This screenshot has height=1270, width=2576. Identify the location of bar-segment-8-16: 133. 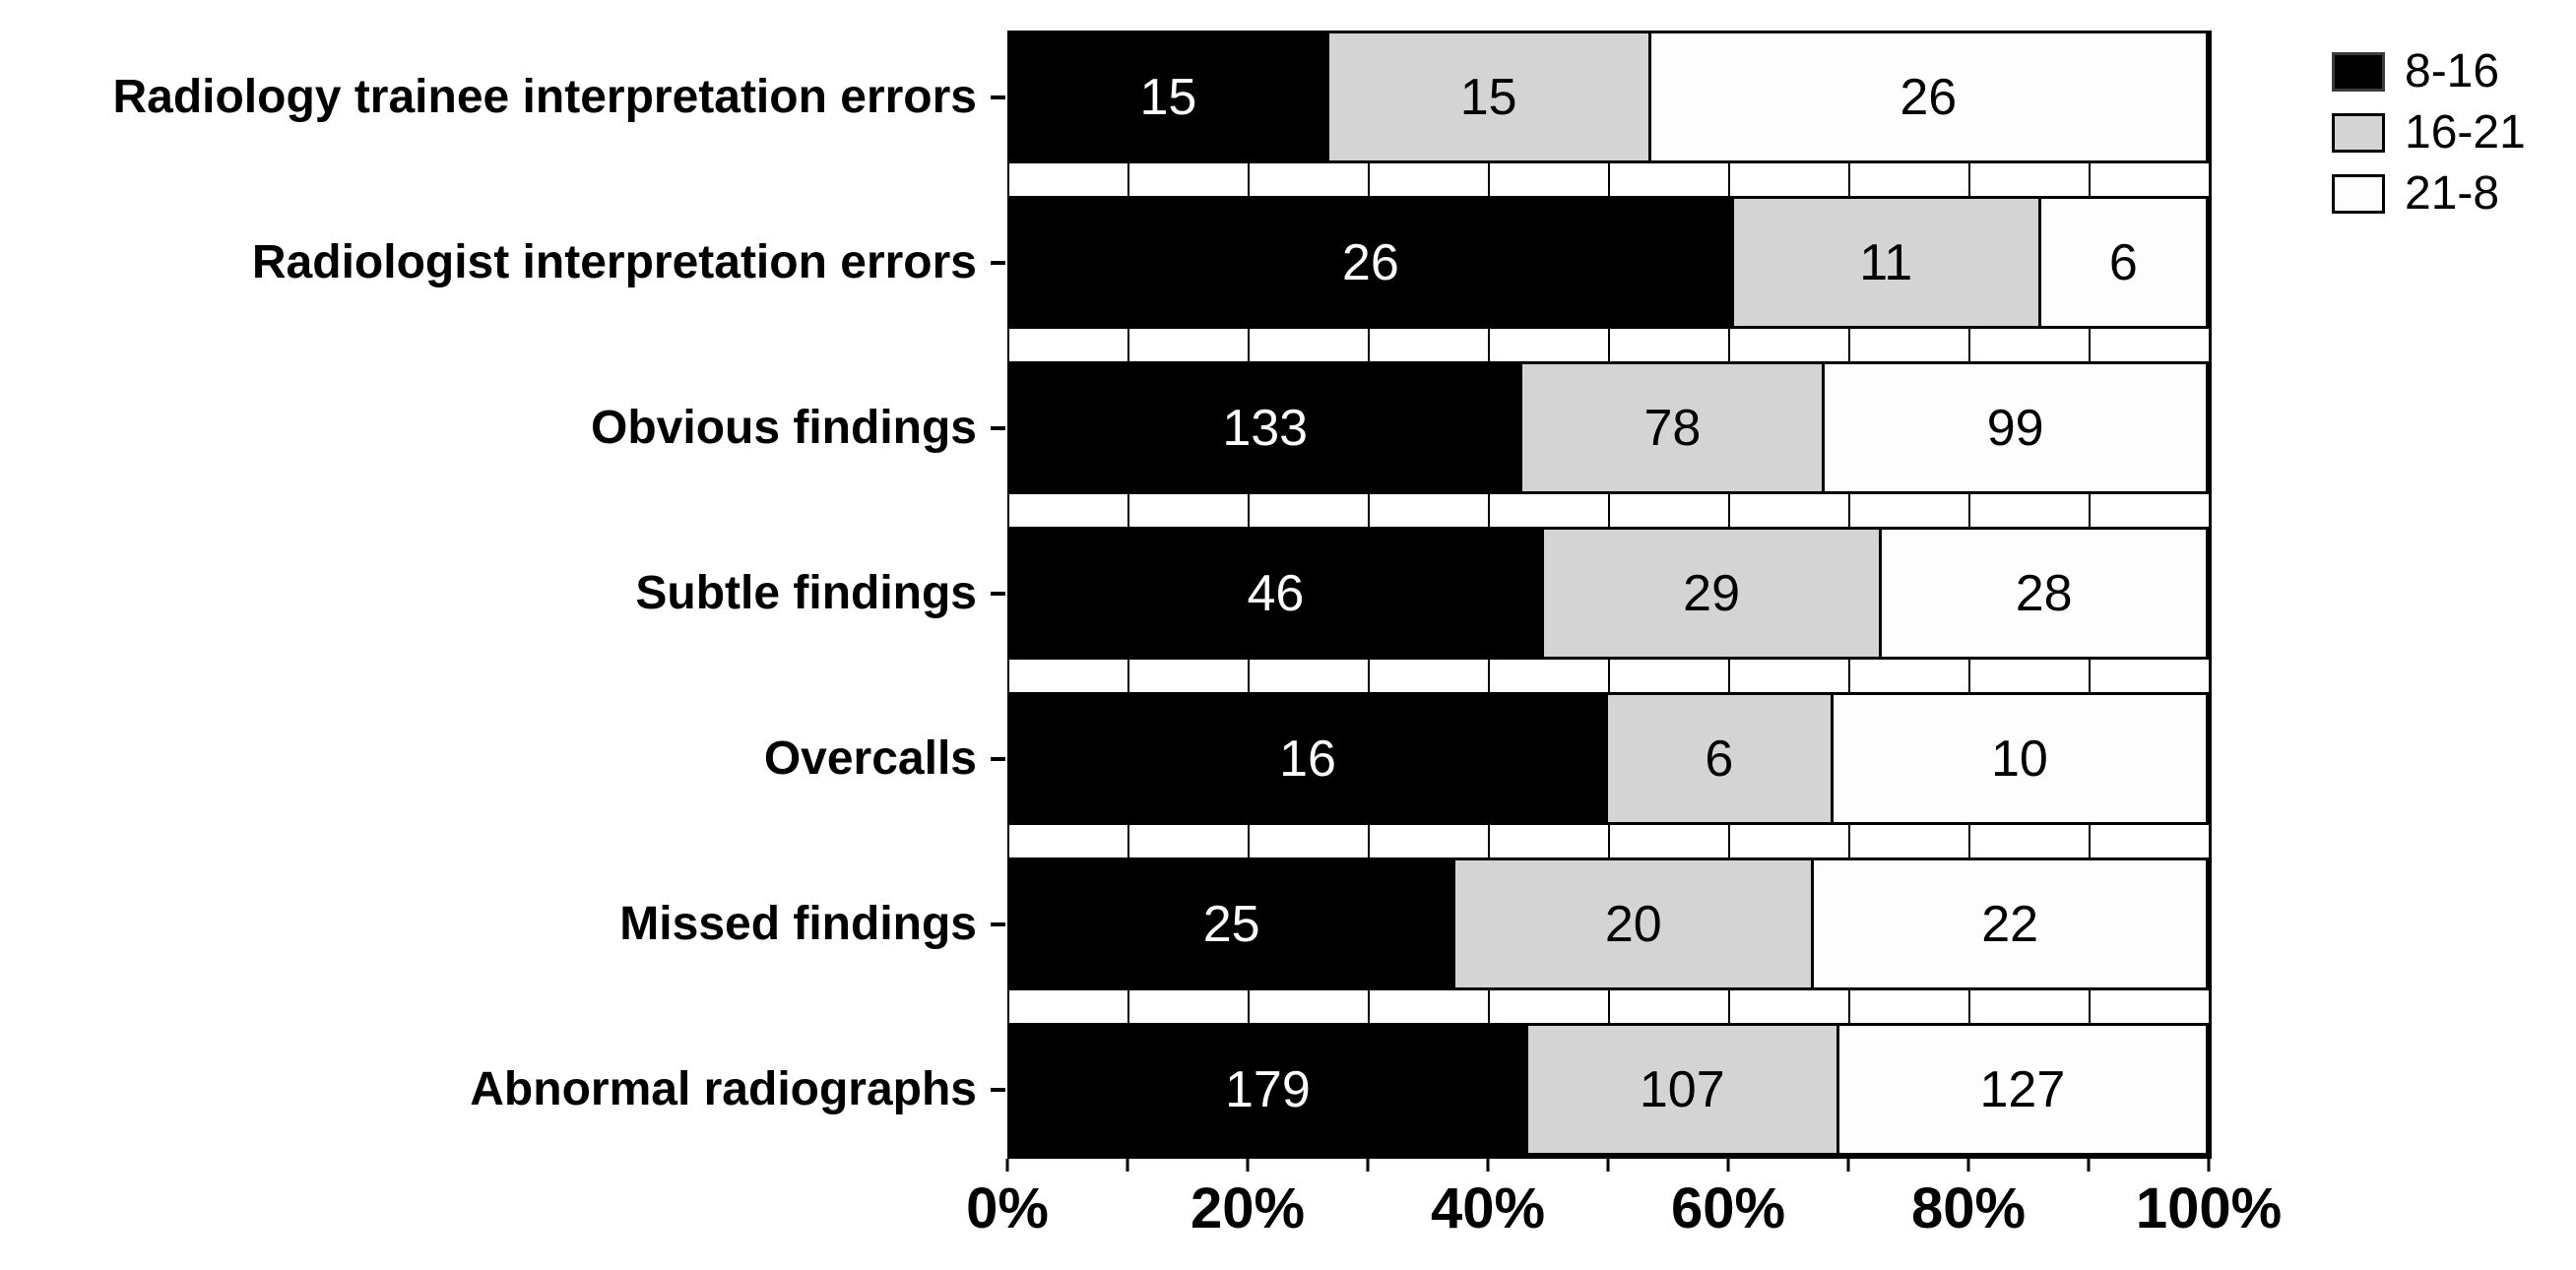
(1265, 427).